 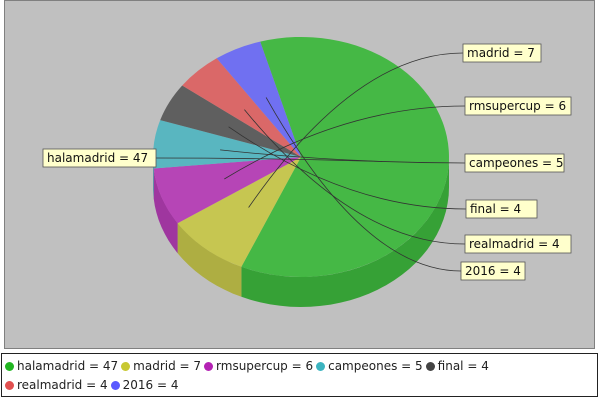 I want to click on data-label-box-campeones, so click(x=514, y=163).